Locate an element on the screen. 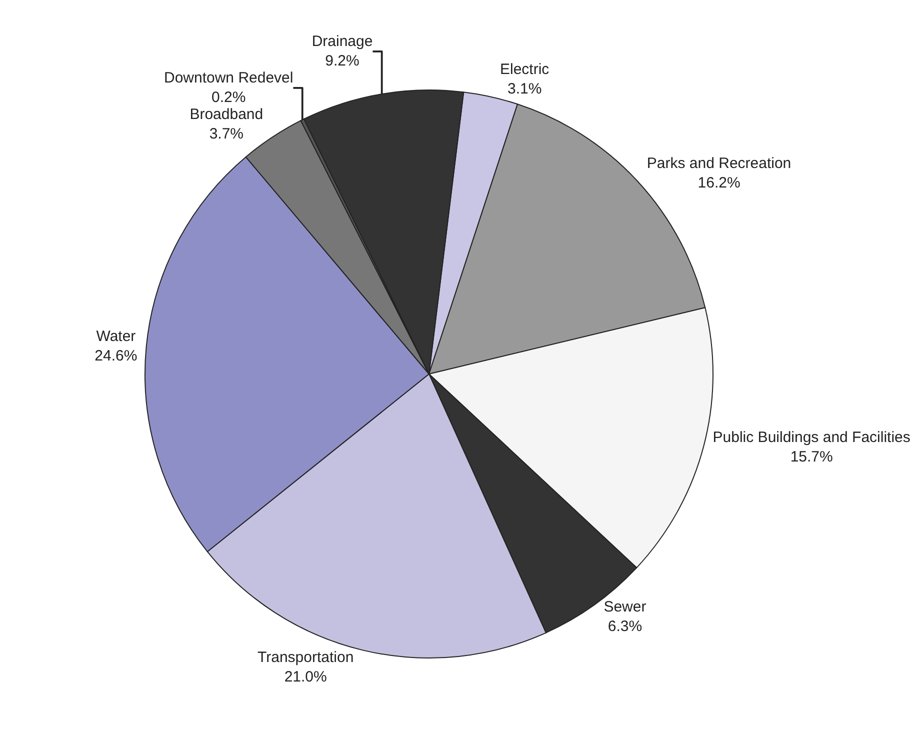 Image resolution: width=924 pixels, height=738 pixels. slice-label: Broadband is located at coordinates (227, 115).